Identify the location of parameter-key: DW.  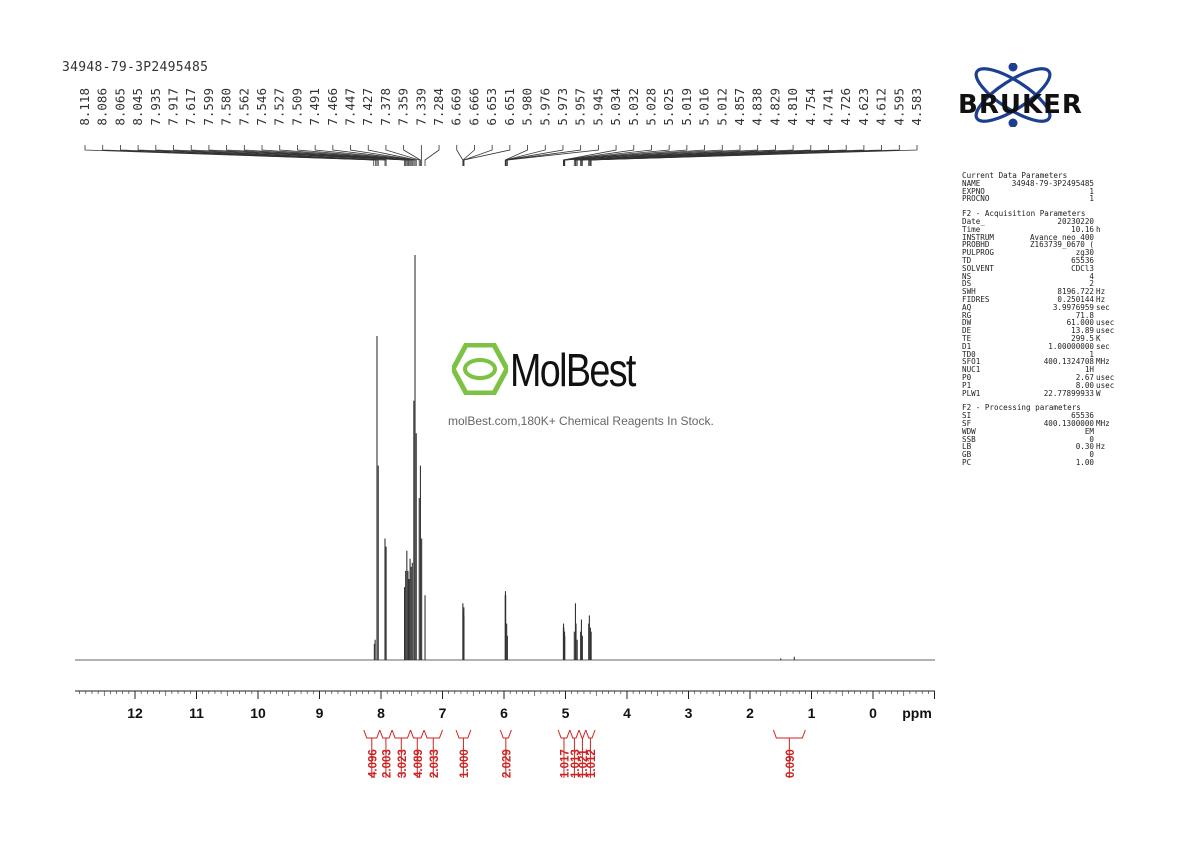
(967, 323).